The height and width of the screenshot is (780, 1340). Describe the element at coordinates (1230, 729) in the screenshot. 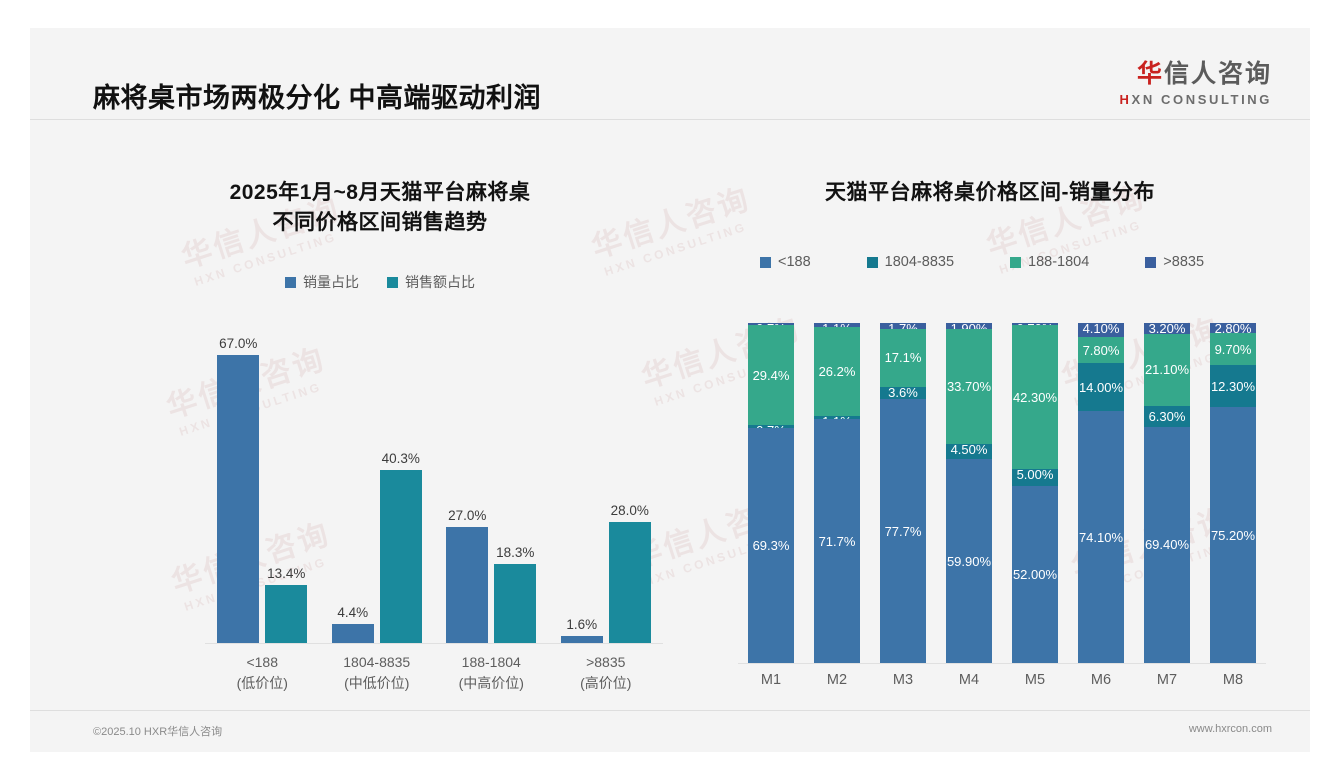

I see `website-url: www.hxrcon.com` at that location.